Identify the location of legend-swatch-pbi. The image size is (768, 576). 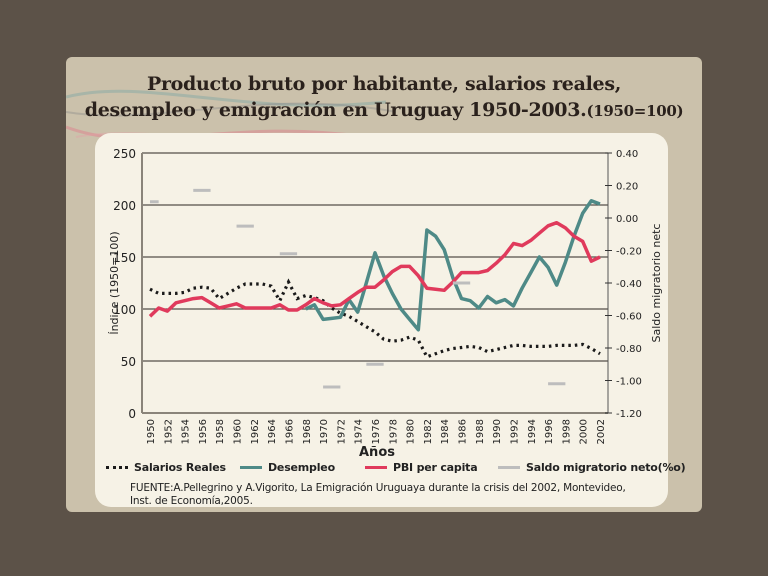
(376, 467).